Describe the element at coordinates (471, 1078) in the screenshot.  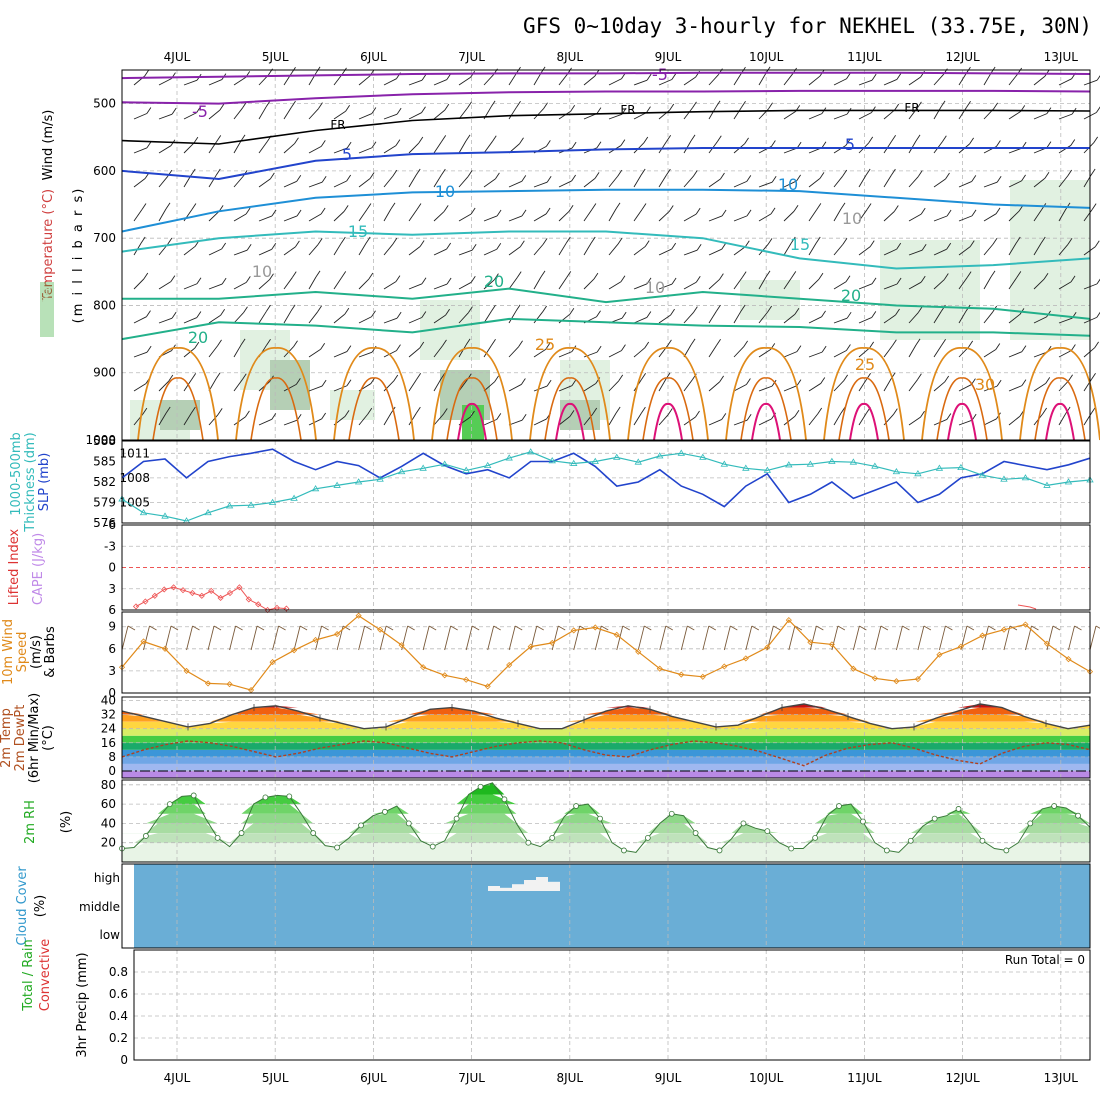
I see `date-tick-bottom: 7JUL` at that location.